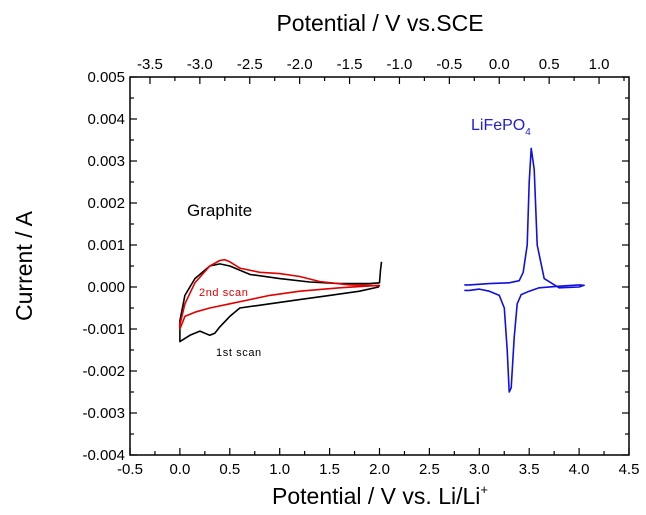 This screenshot has width=646, height=515. Describe the element at coordinates (529, 469) in the screenshot. I see `x-tick-label: 3.5` at that location.